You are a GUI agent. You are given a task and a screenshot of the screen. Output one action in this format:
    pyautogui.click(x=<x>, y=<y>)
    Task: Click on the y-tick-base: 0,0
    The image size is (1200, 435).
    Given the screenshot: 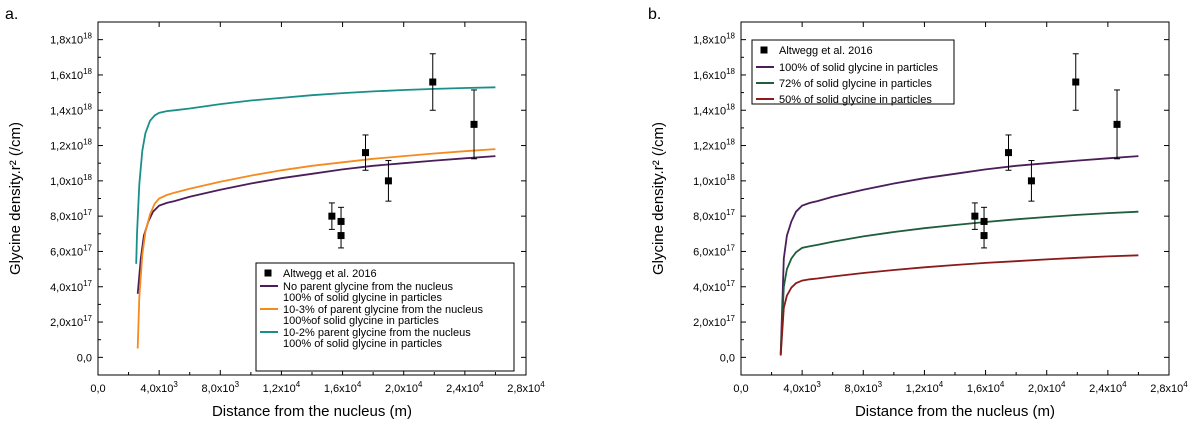 What is the action you would take?
    pyautogui.click(x=727, y=358)
    